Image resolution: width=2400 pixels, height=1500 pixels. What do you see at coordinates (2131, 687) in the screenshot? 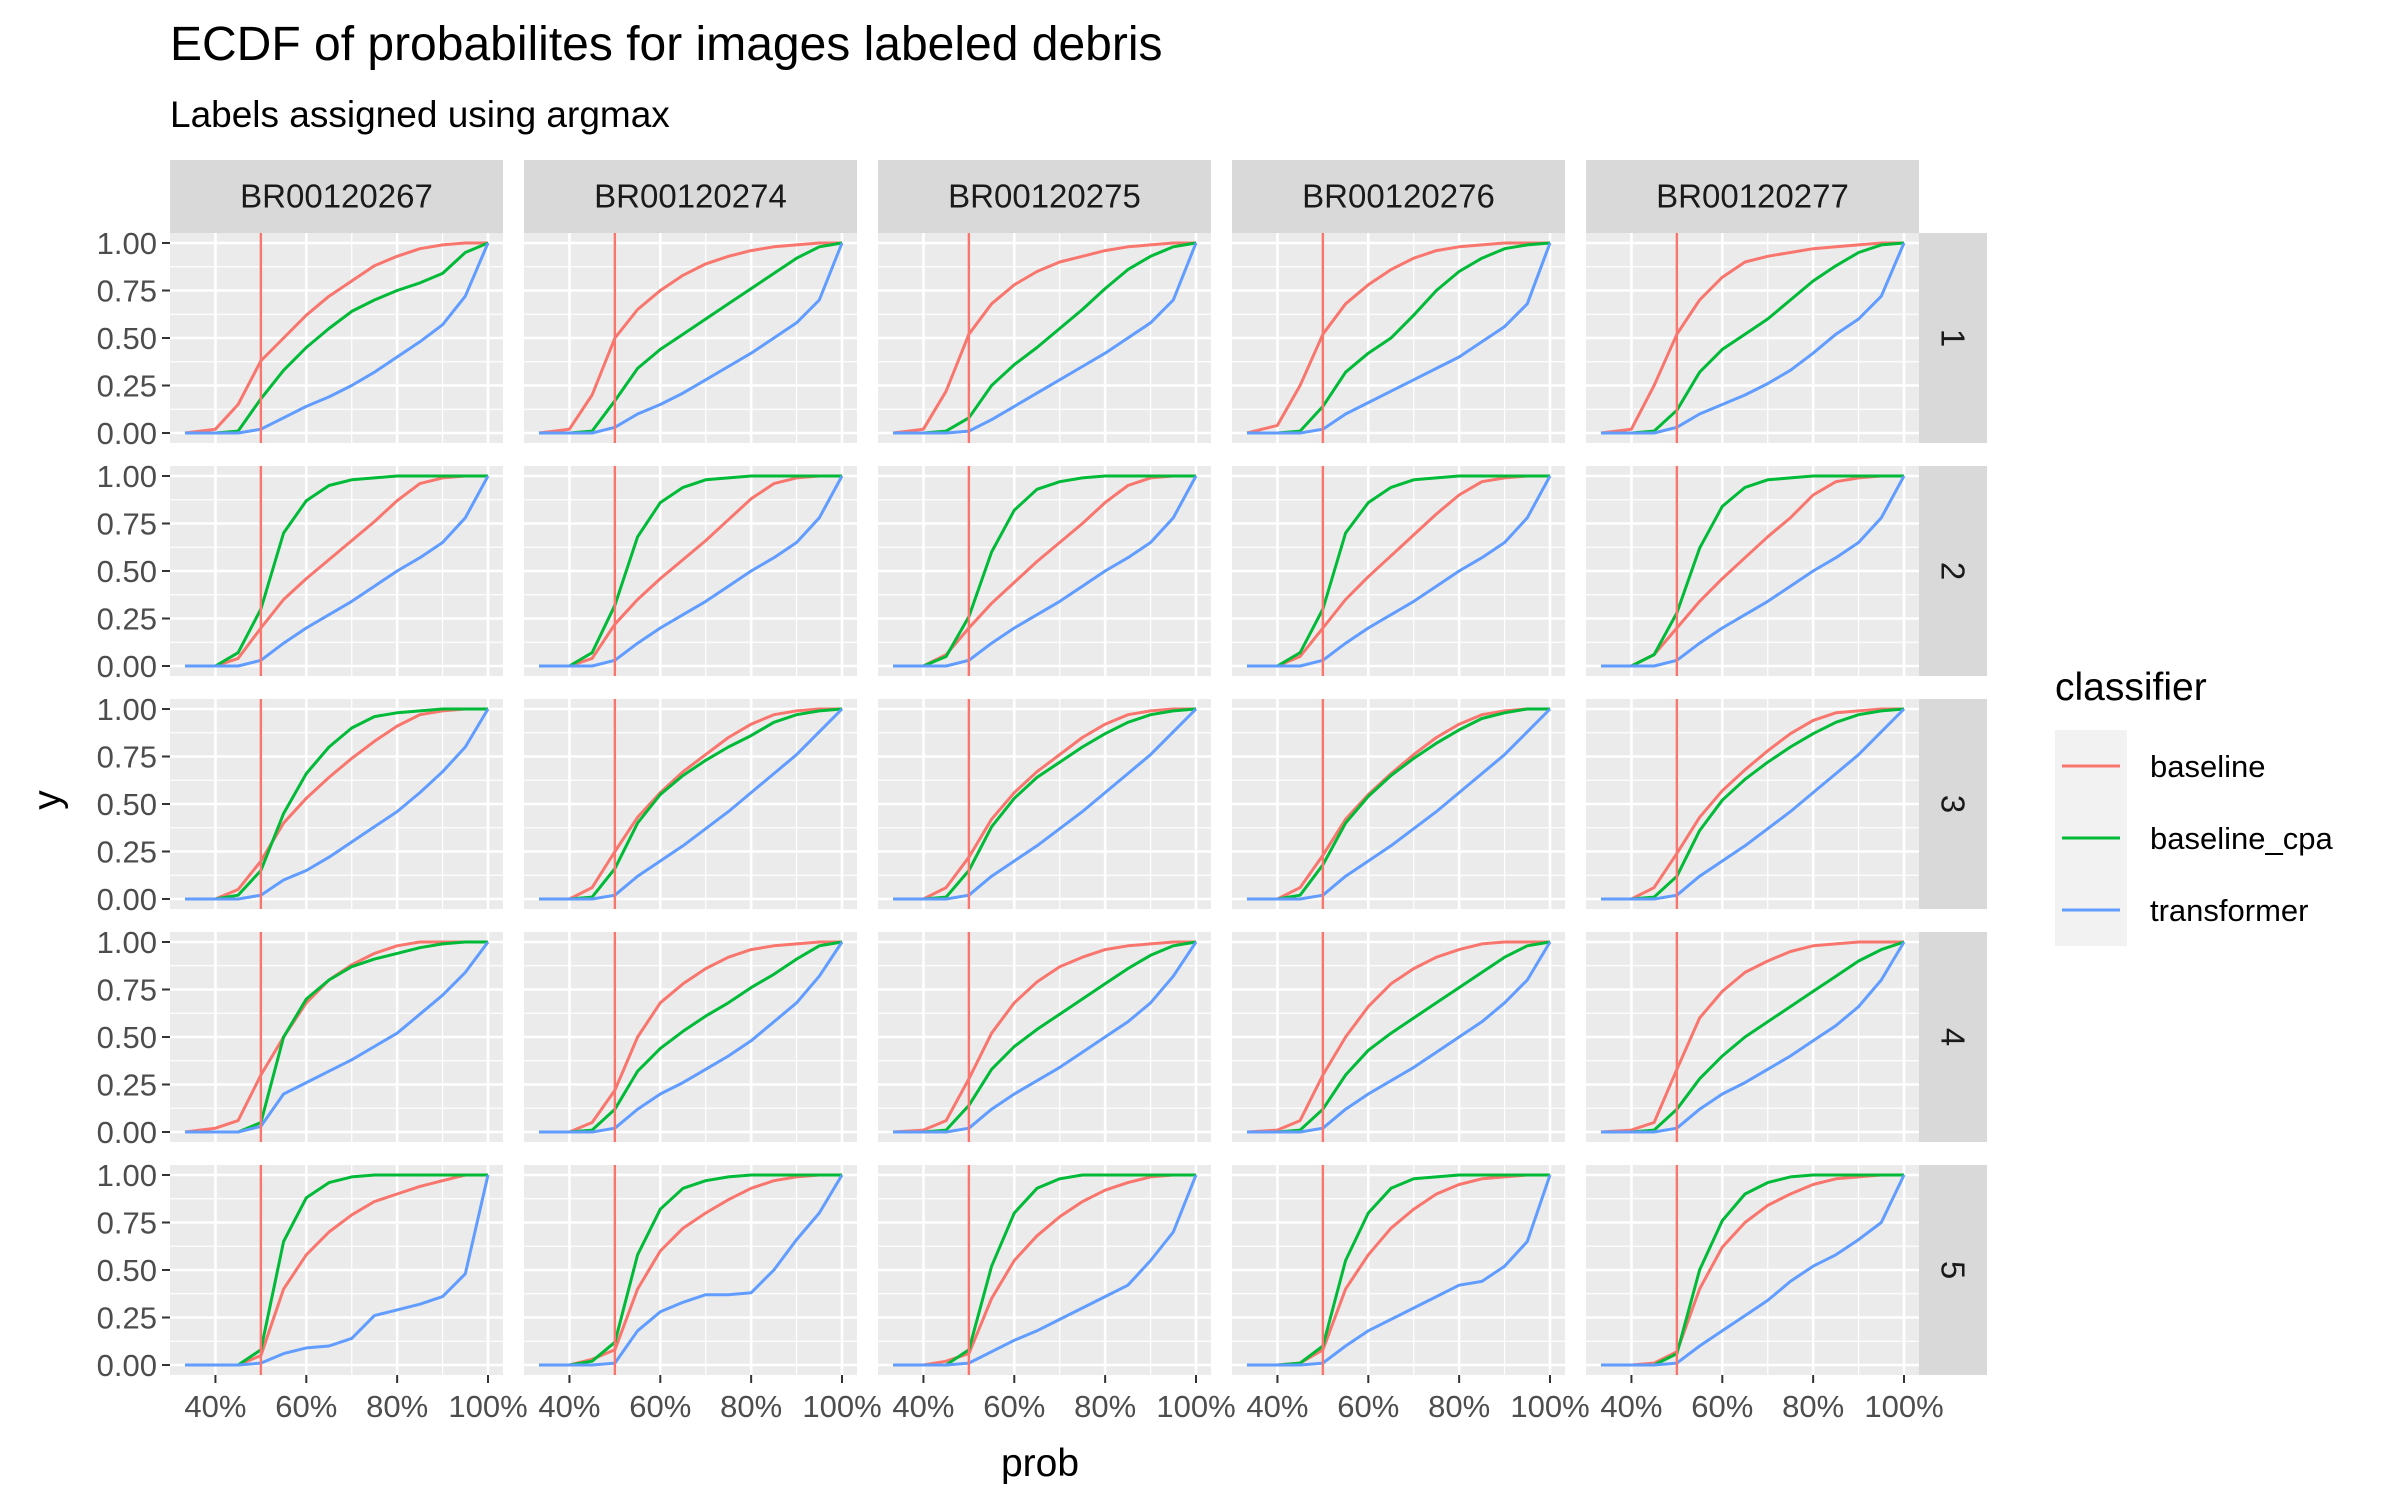
I see `legend-title: classifier` at bounding box center [2131, 687].